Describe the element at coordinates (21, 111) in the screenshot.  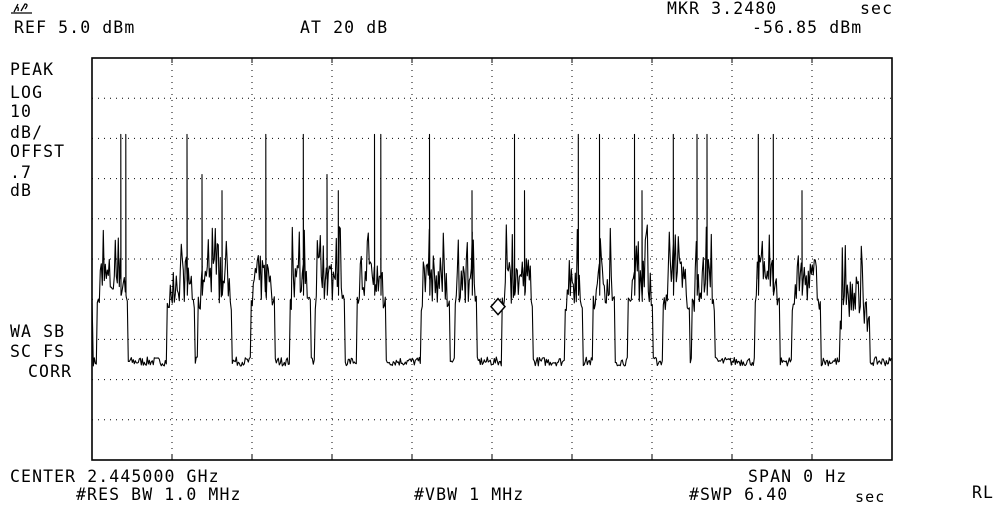
I see `scale-line-2: 10` at that location.